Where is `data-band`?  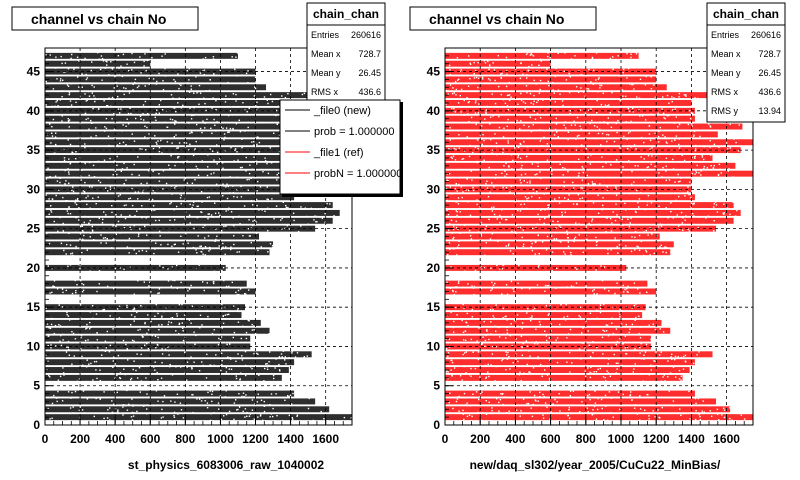 data-band is located at coordinates (548, 338).